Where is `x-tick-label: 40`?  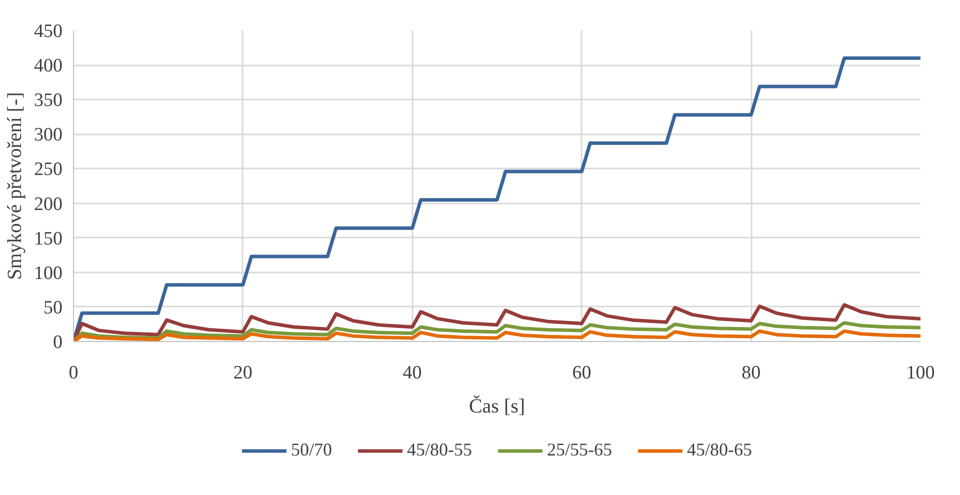
x-tick-label: 40 is located at coordinates (412, 373).